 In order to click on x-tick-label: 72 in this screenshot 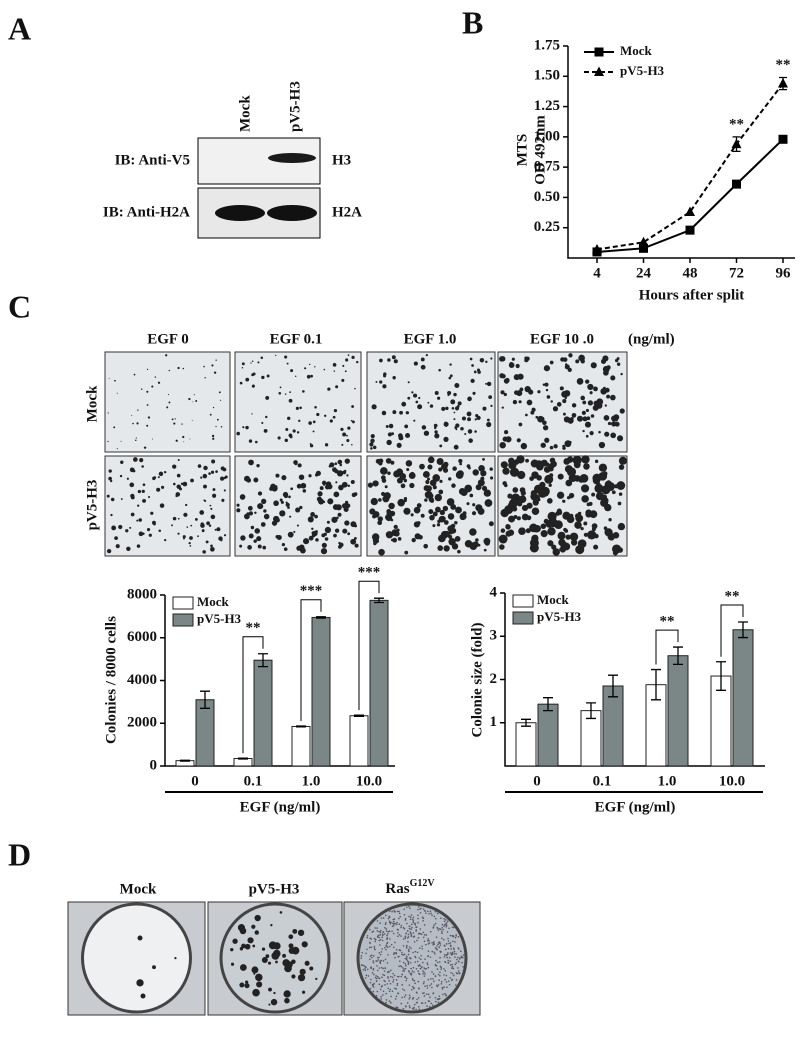, I will do `click(736, 273)`.